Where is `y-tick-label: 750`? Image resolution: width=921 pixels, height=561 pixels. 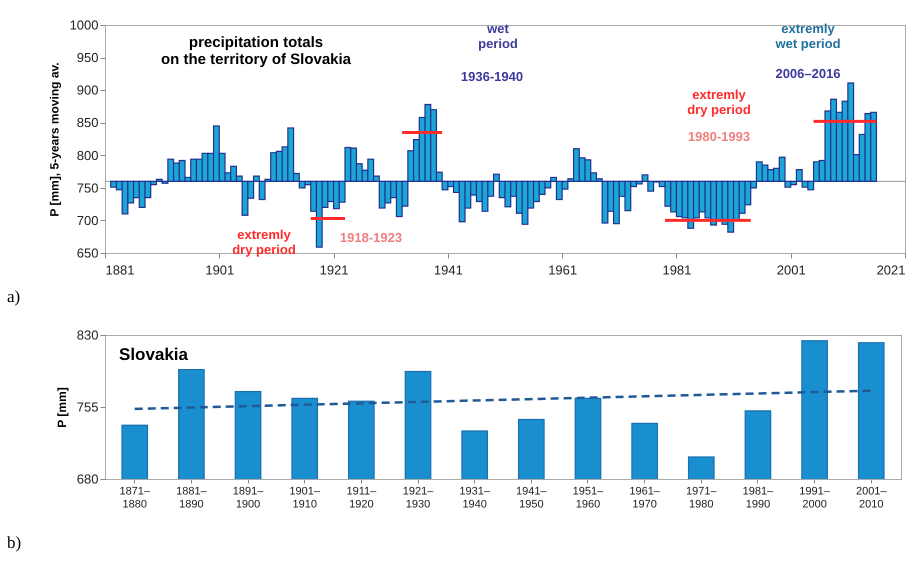 y-tick-label: 750 is located at coordinates (87, 188).